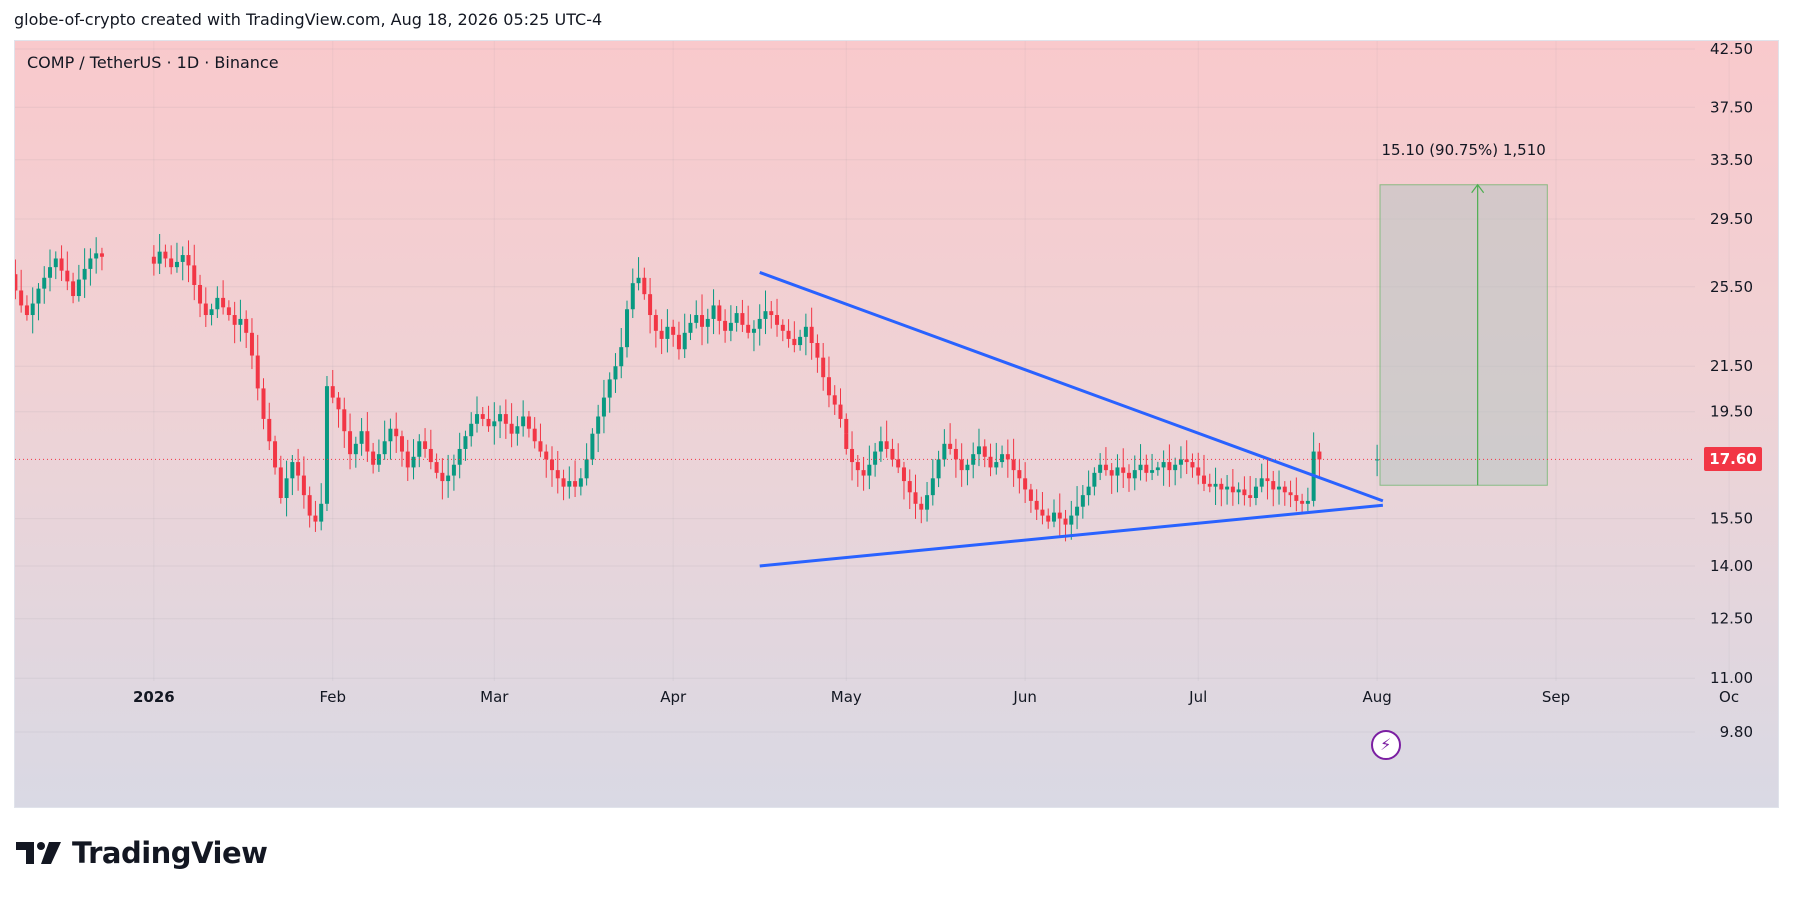 This screenshot has width=1793, height=899. I want to click on y-tick-label: 19.50, so click(1731, 412).